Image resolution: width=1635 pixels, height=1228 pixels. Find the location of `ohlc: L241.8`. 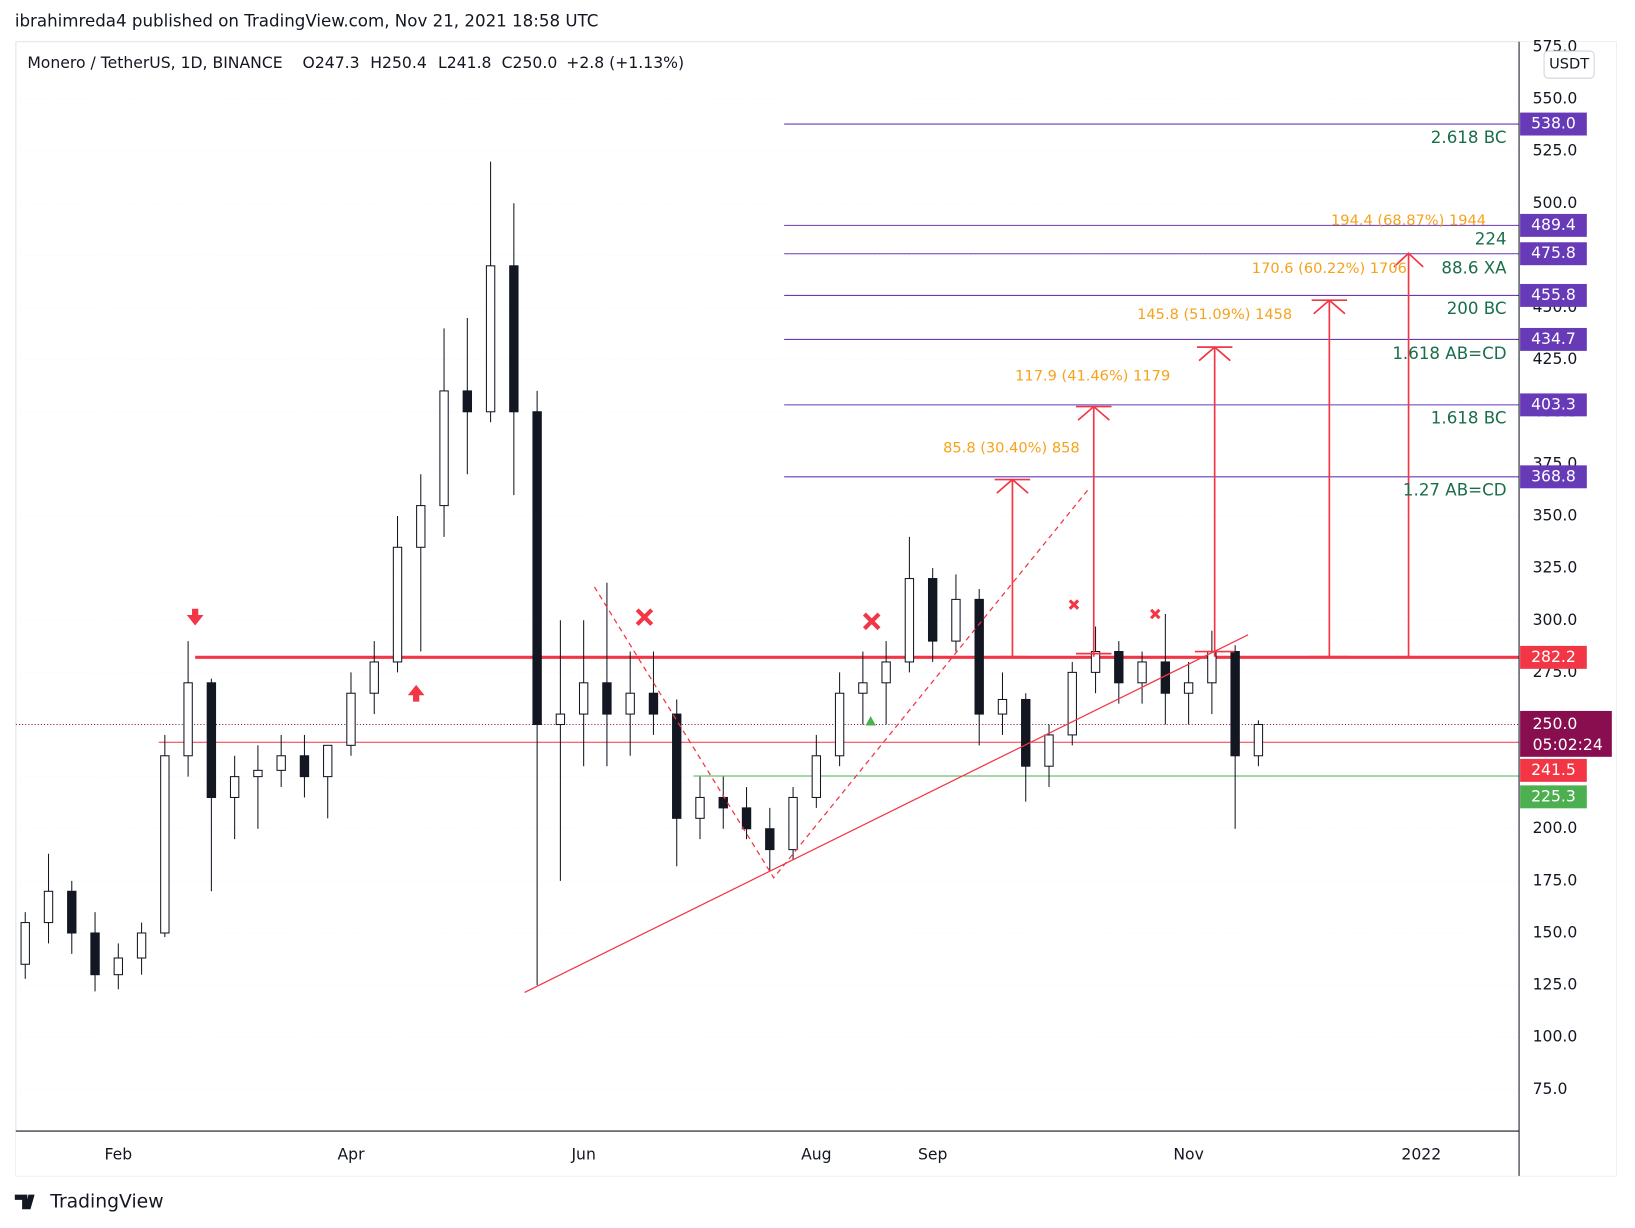

ohlc: L241.8 is located at coordinates (464, 62).